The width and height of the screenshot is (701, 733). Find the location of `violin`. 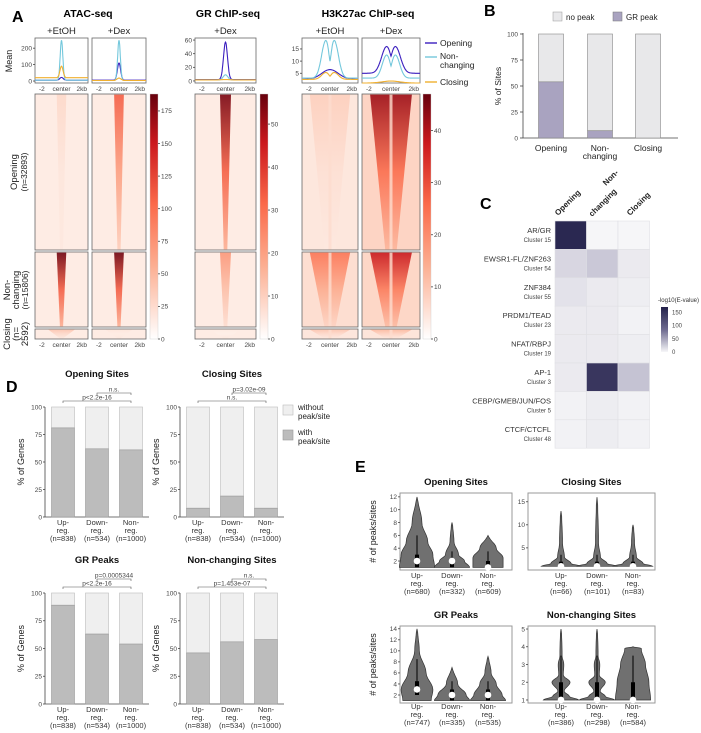

violin is located at coordinates (597, 532).